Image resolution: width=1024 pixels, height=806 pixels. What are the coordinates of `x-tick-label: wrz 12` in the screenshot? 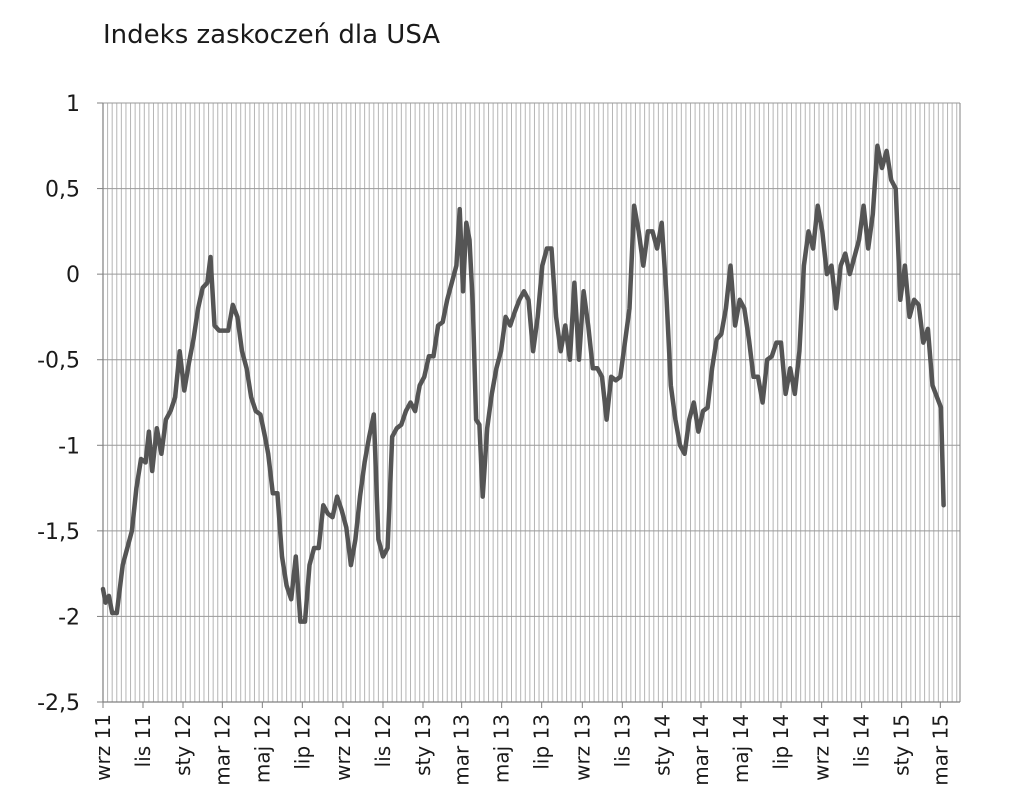 It's located at (343, 747).